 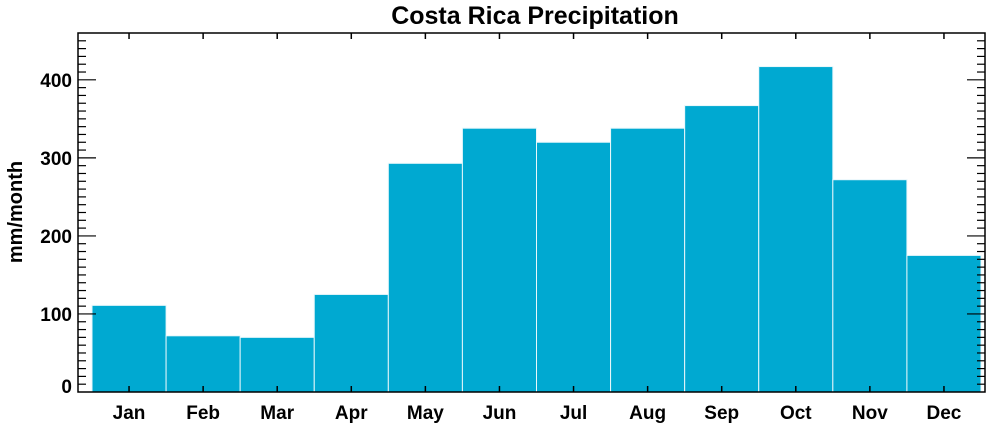 What do you see at coordinates (425, 277) in the screenshot?
I see `bar-may` at bounding box center [425, 277].